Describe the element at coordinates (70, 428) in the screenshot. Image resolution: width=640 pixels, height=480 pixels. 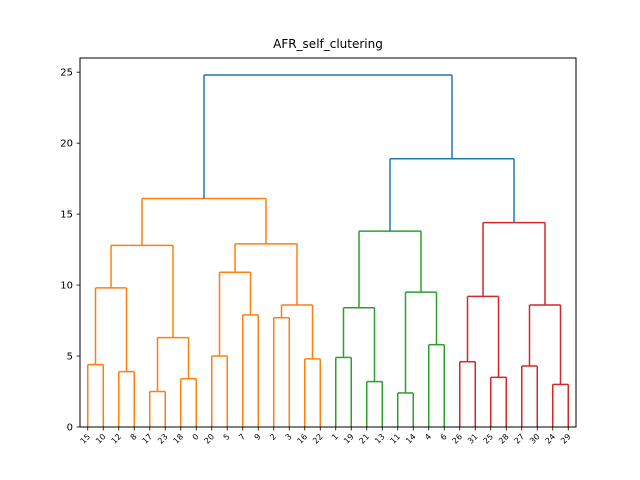
I see `y-tick-label: 0` at that location.